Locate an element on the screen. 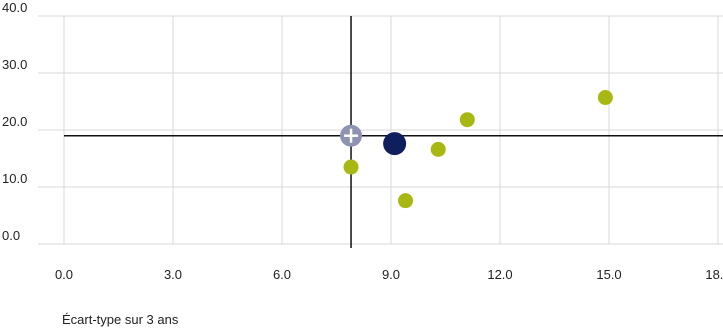 This screenshot has width=723, height=331. y-tick-labels: 0.0 10.0 20.0 30.0 40.0 is located at coordinates (14, 121).